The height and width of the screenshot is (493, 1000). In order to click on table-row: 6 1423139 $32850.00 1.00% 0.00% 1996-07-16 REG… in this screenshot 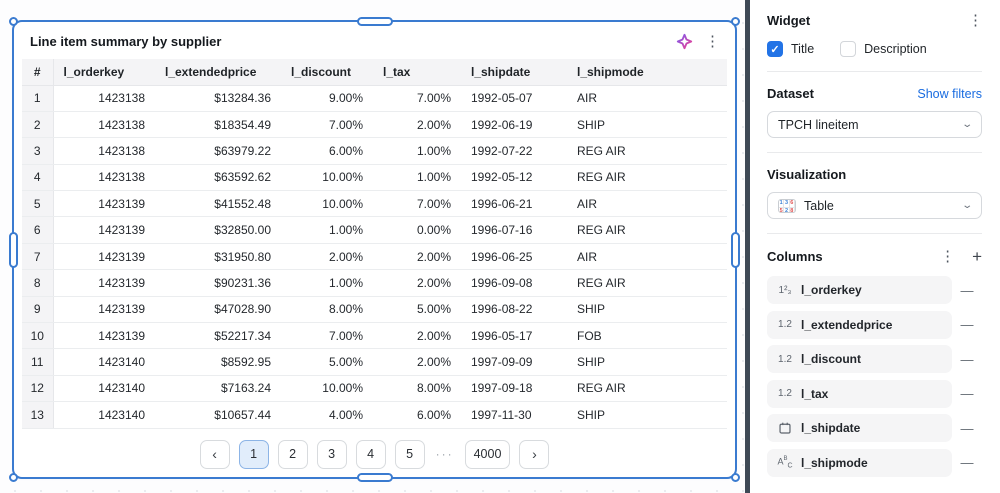, I will do `click(374, 230)`.